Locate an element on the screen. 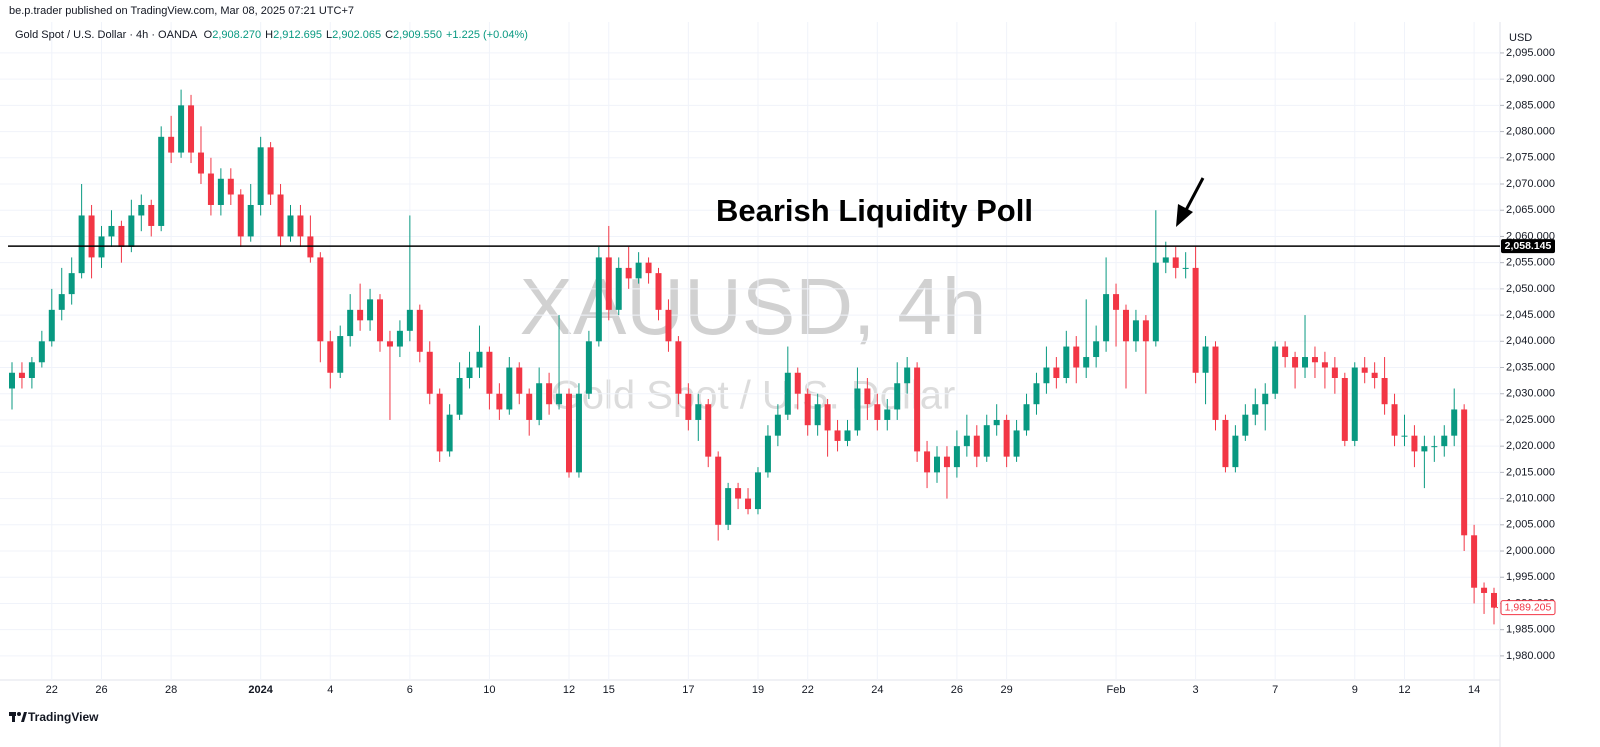  legend-field-label: C is located at coordinates (389, 35).